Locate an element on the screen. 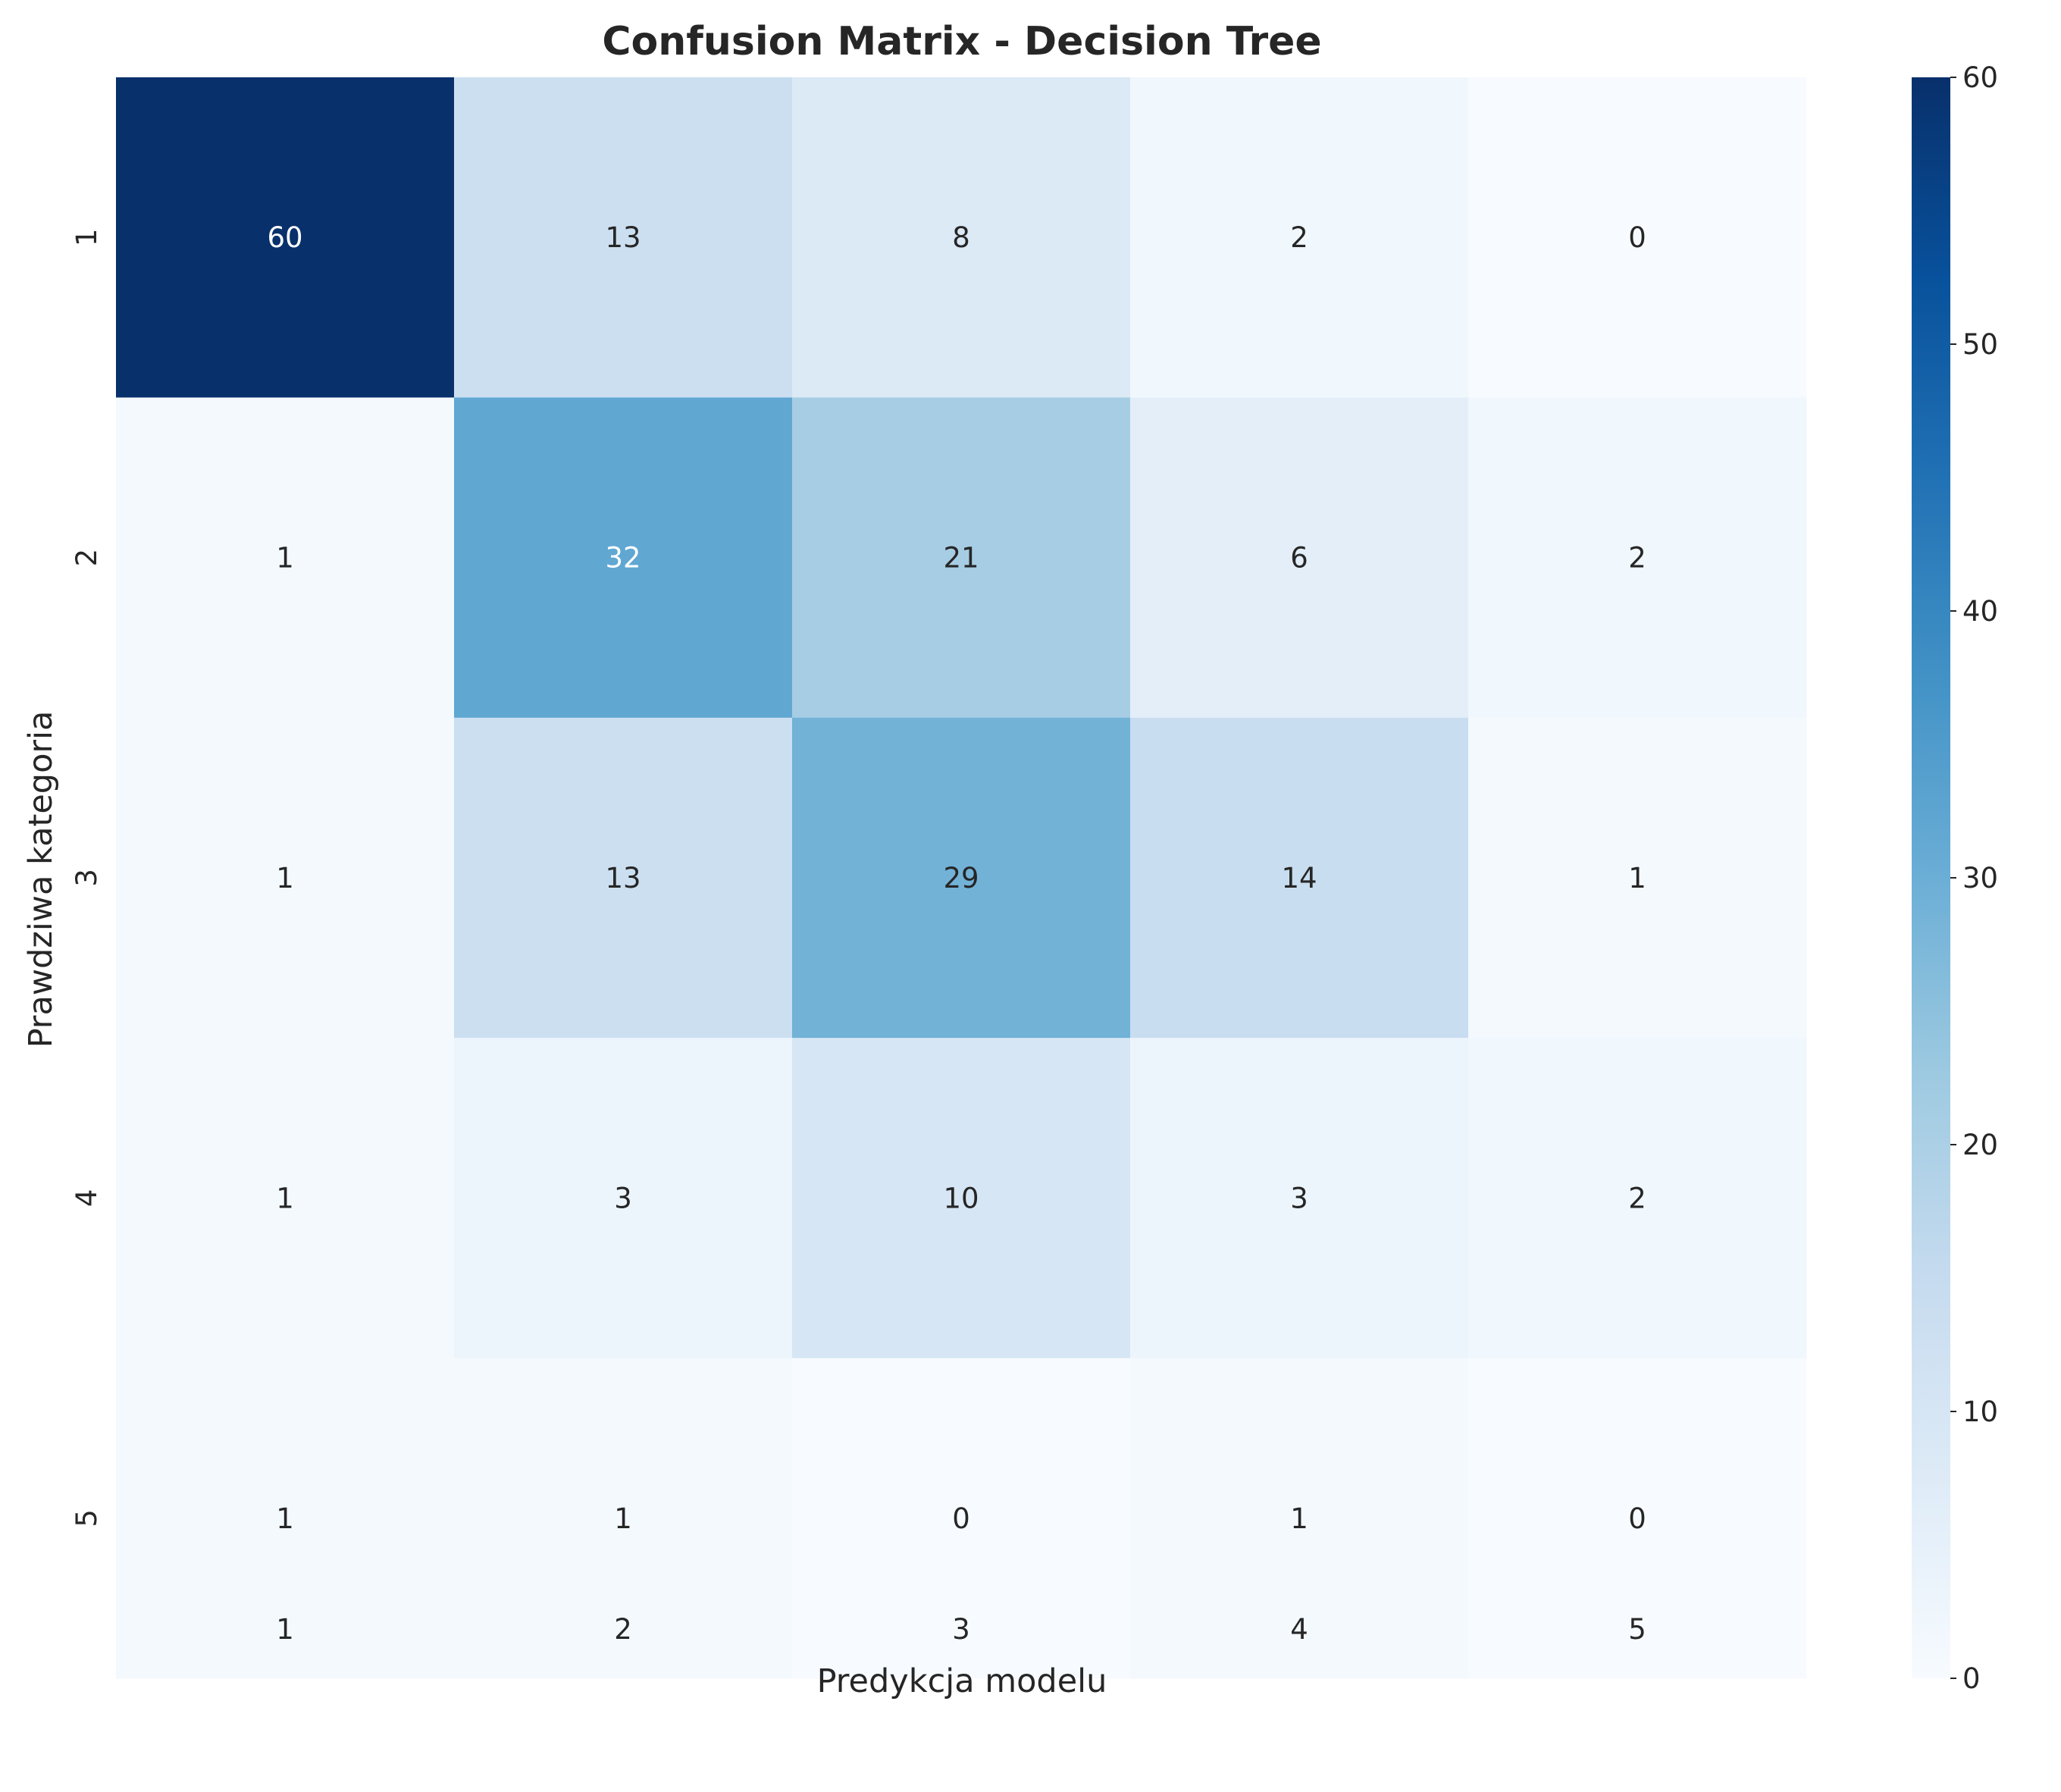 This screenshot has height=1792, width=2061. heatmap-cell-r1-c1 is located at coordinates (285, 237).